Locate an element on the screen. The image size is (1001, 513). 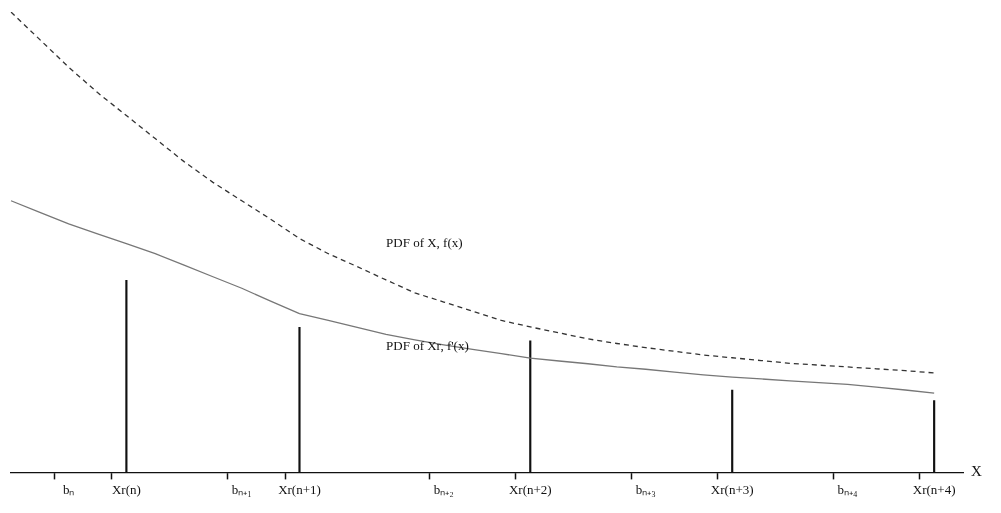
x-tick-label: Xr(n+3) is located at coordinates (732, 489).